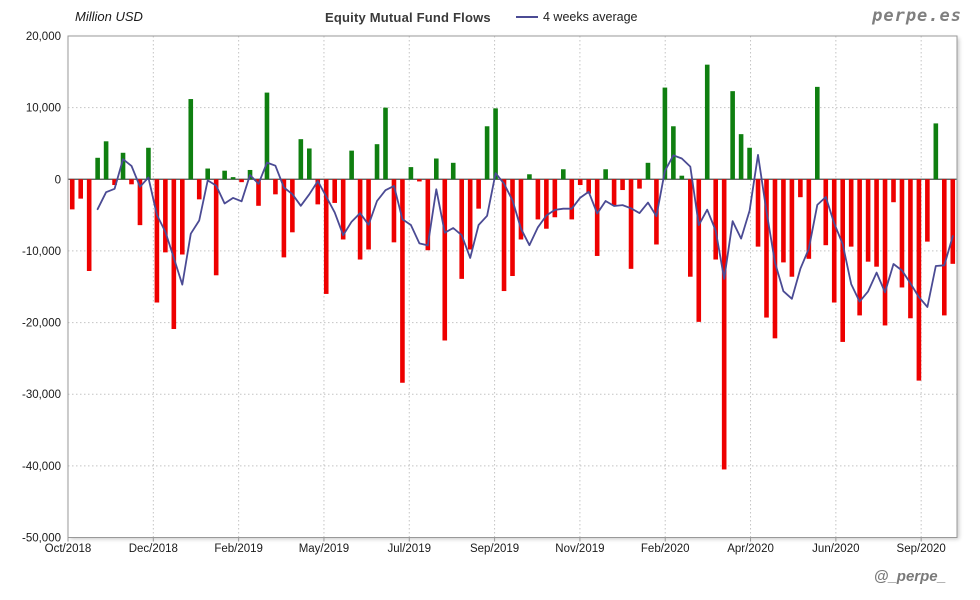  I want to click on legend-line-swatch, so click(527, 17).